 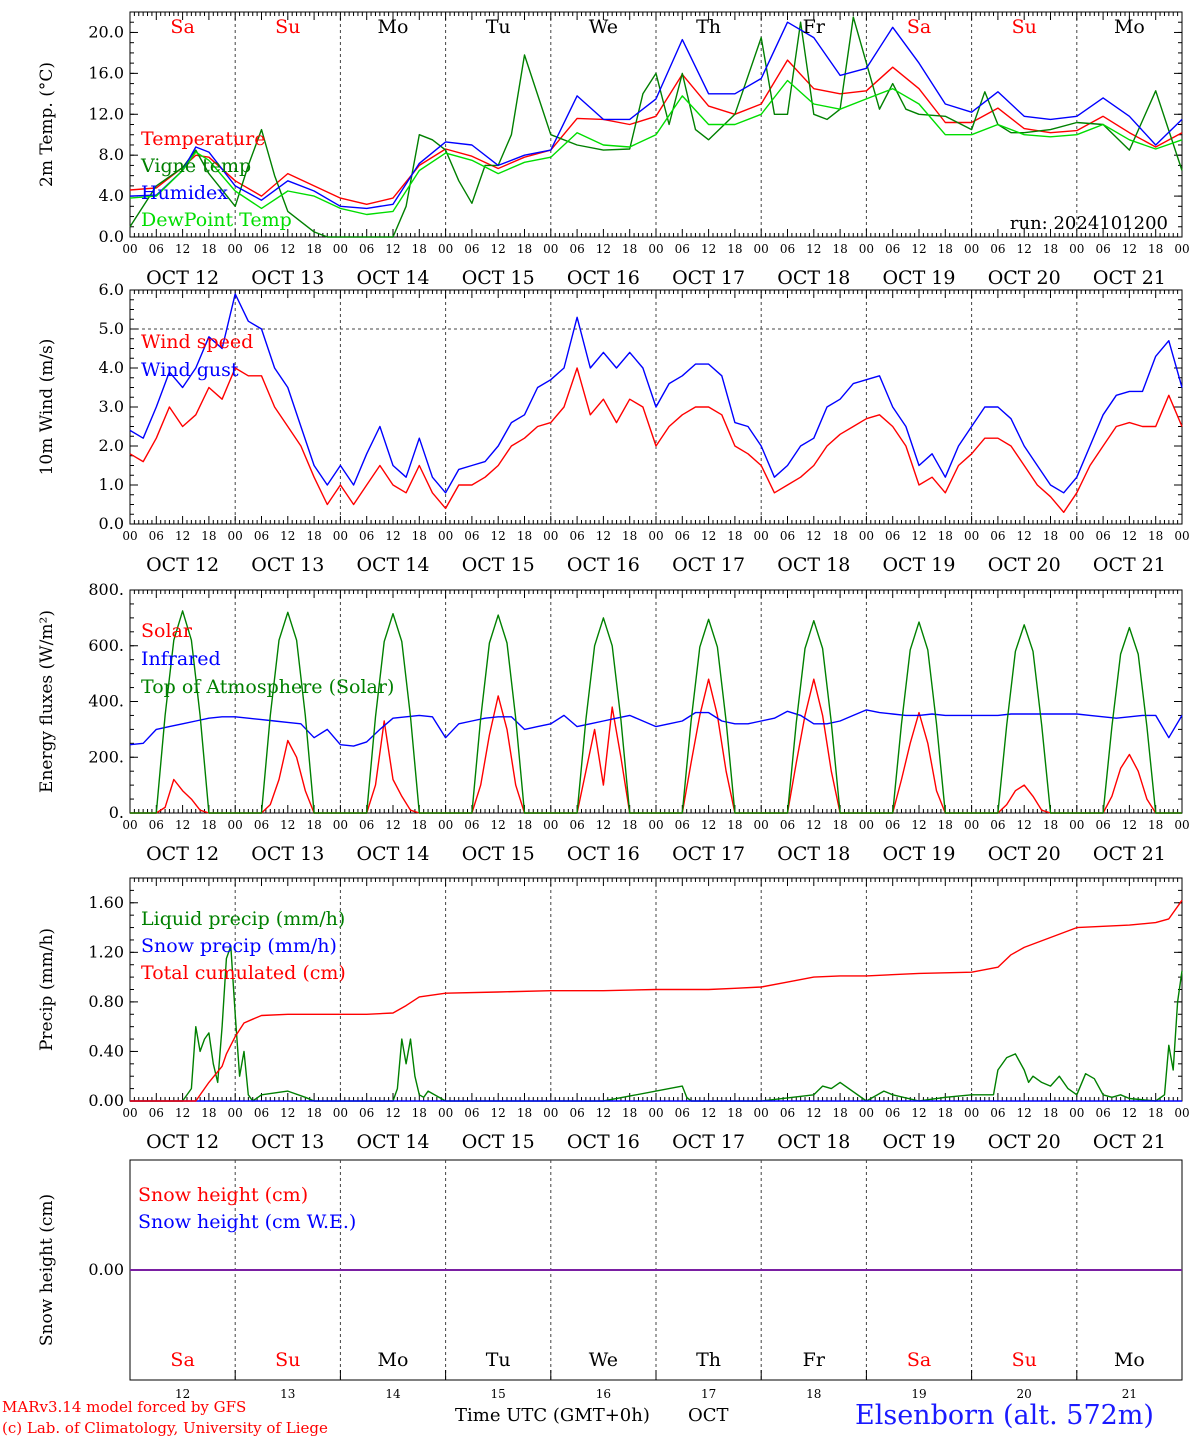 I want to click on y-axis-label: 10m Wind (m/s), so click(x=47, y=407).